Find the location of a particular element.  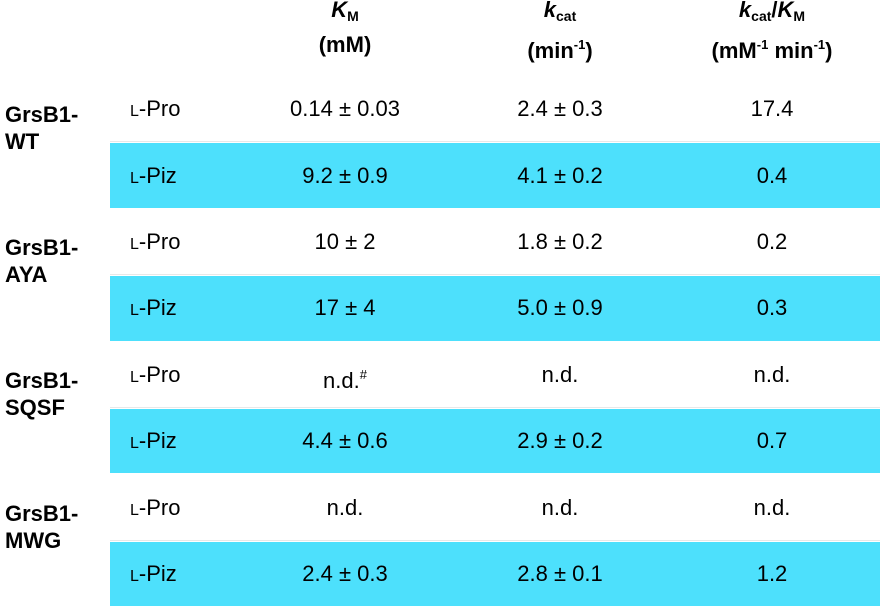

value-cell: 4.4 ± 0.6 is located at coordinates (345, 441).